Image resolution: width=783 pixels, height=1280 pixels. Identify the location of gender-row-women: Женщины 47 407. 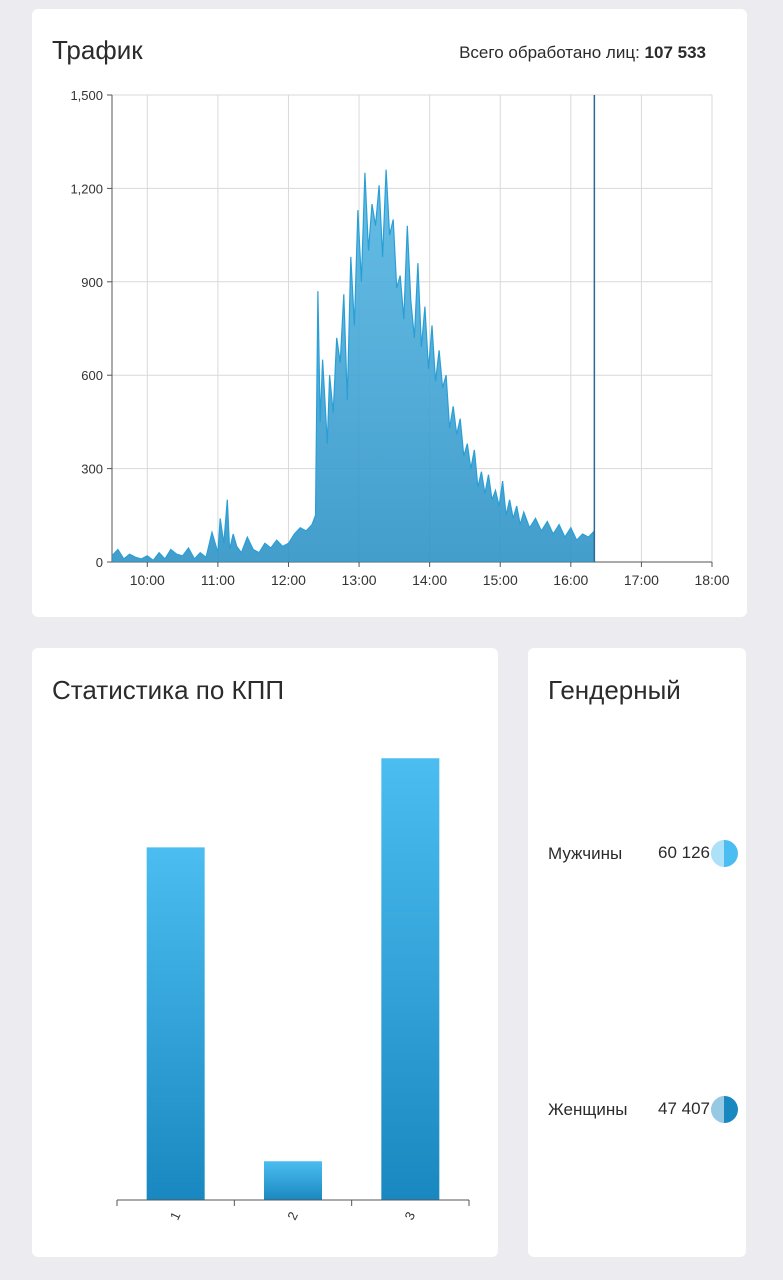
(647, 1110).